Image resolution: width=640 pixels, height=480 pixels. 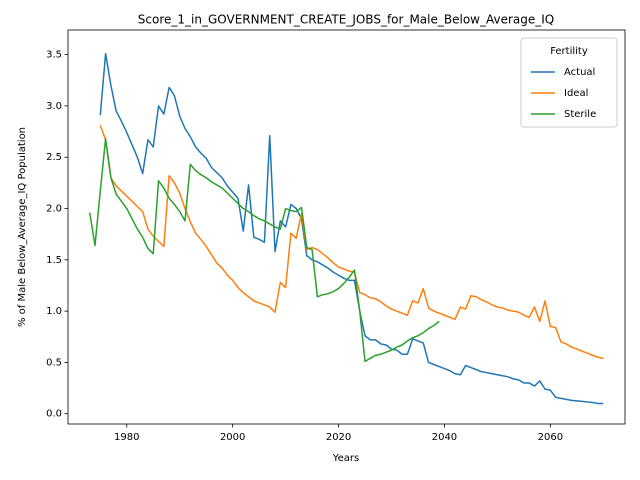 What do you see at coordinates (54, 157) in the screenshot?
I see `y-tick-label: 2.5` at bounding box center [54, 157].